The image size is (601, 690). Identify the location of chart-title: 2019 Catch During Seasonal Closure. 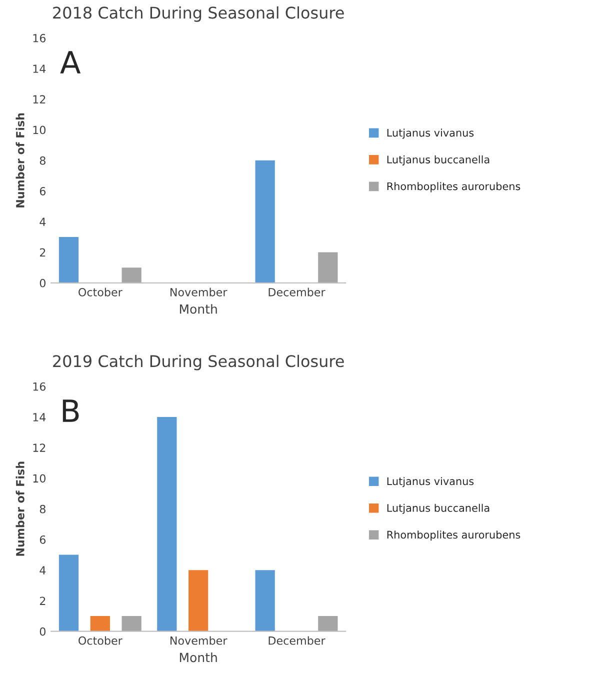
(198, 362).